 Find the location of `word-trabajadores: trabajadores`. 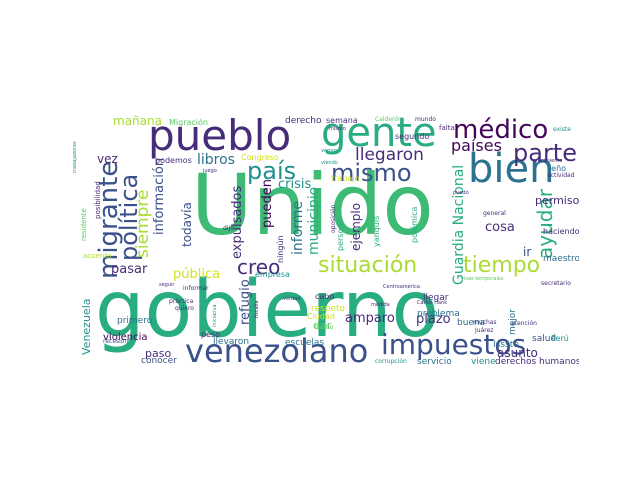

word-trabajadores: trabajadores is located at coordinates (75, 157).